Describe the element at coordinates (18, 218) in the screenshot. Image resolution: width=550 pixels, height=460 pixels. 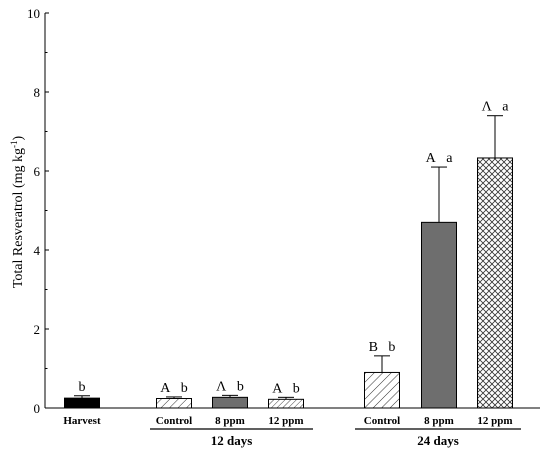
I see `y-axis-label-main: Total Resveratrol (mg kg` at that location.